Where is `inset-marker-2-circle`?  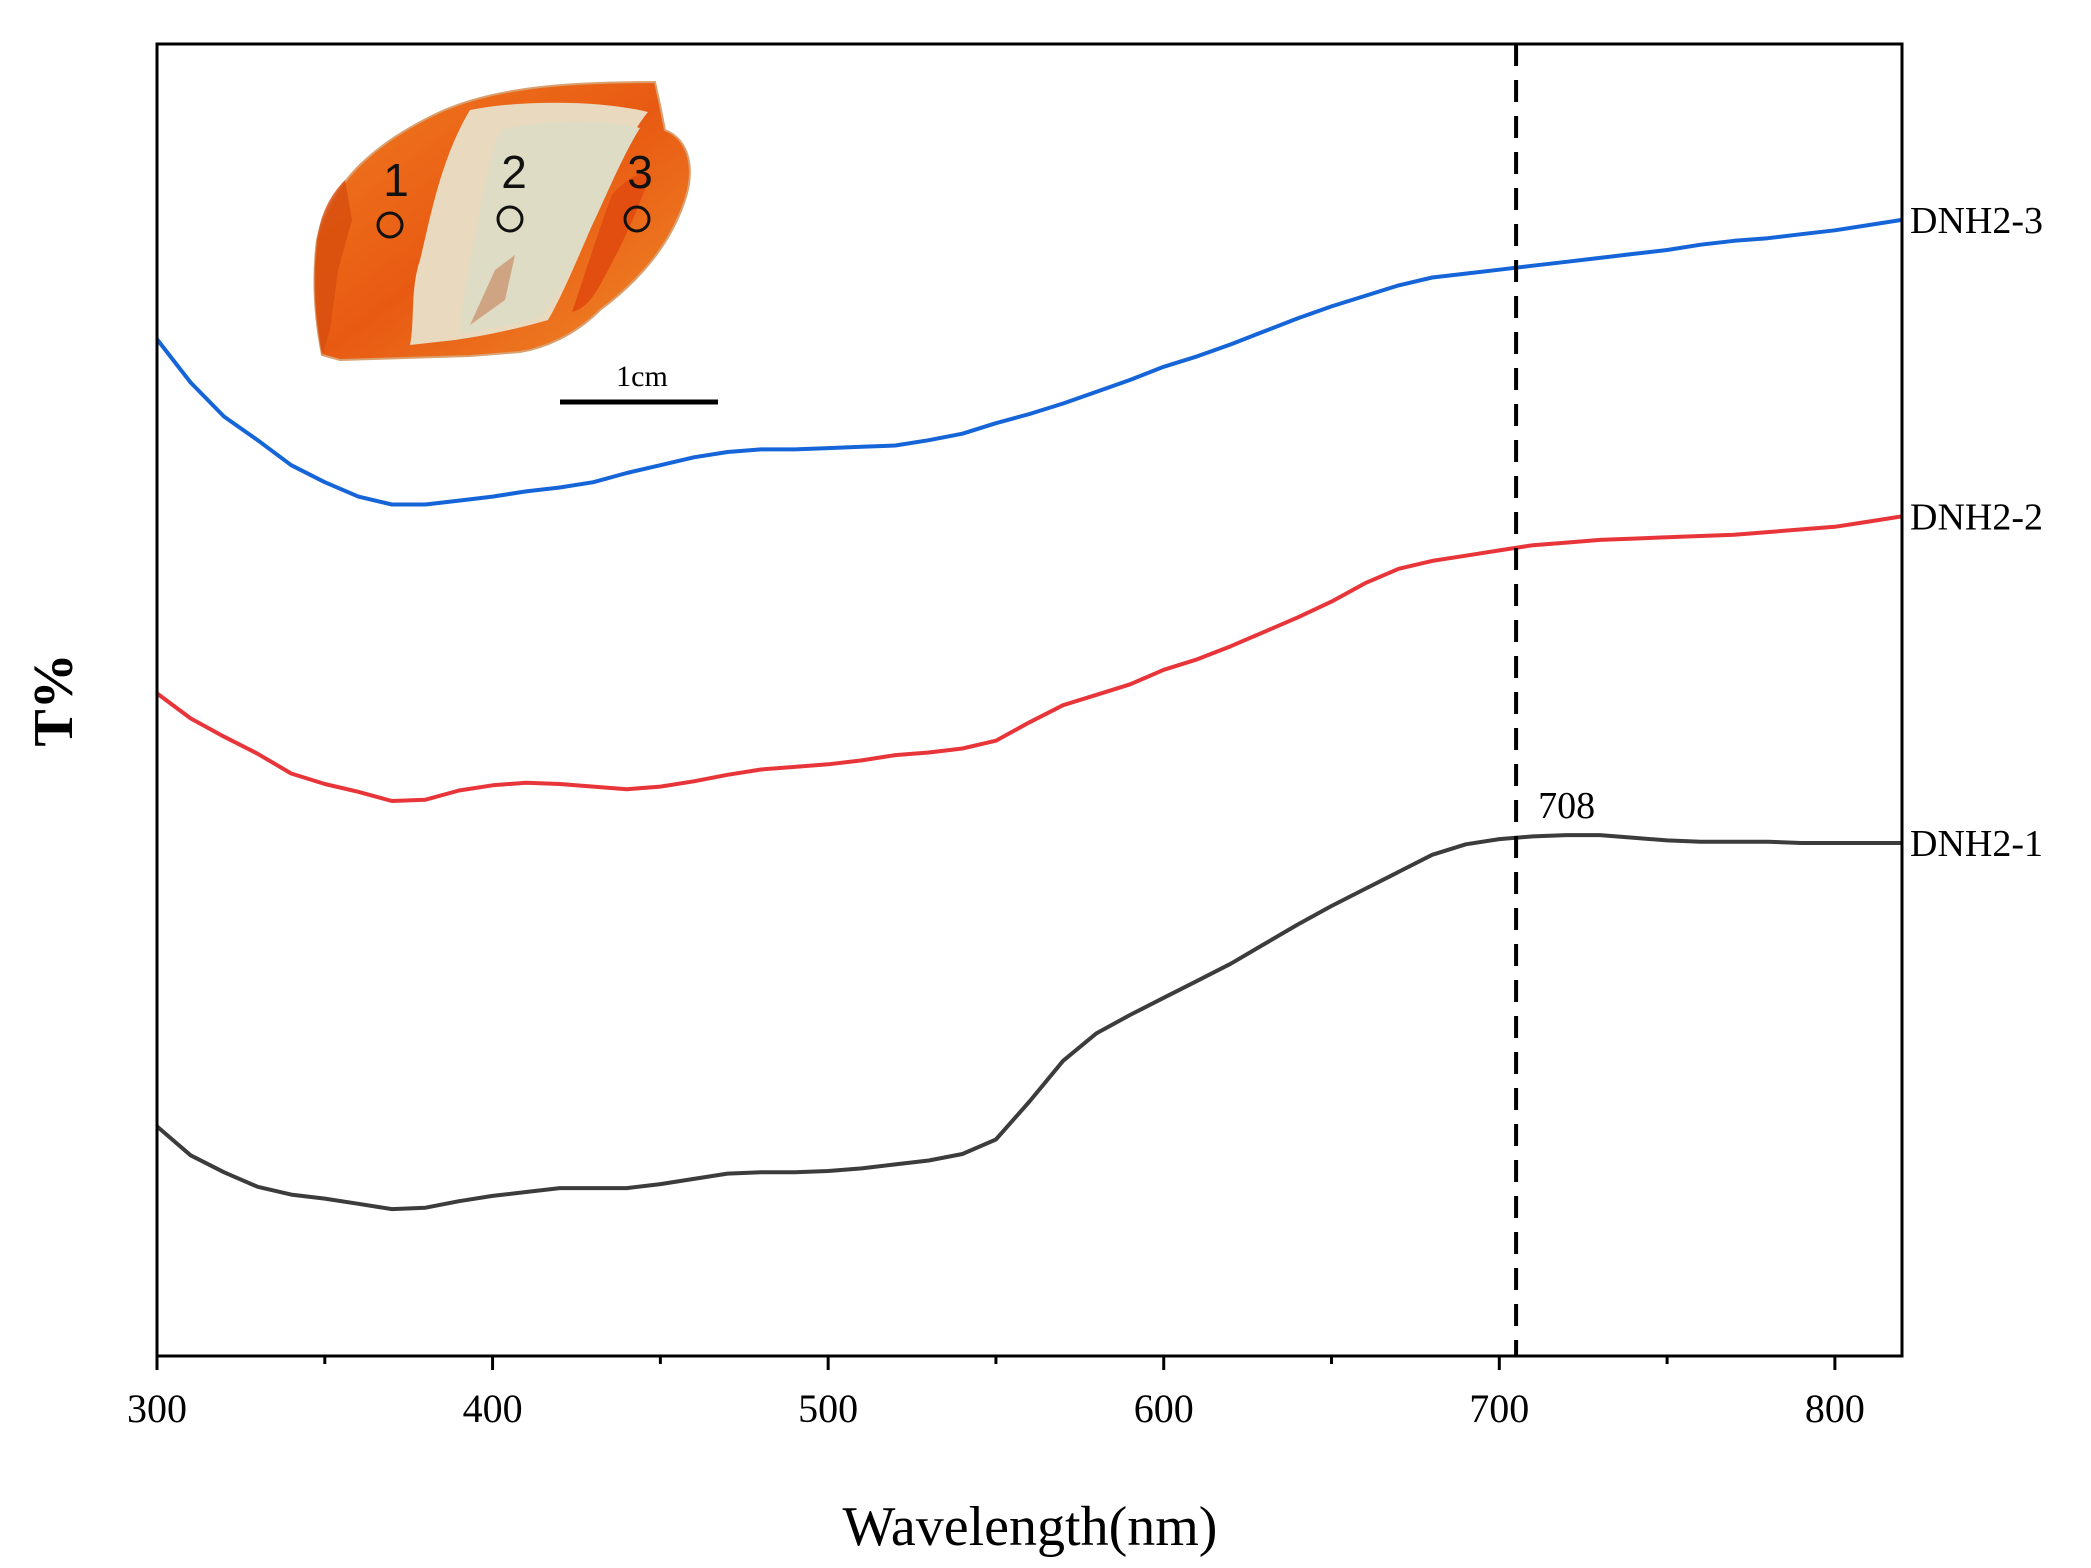 inset-marker-2-circle is located at coordinates (510, 219).